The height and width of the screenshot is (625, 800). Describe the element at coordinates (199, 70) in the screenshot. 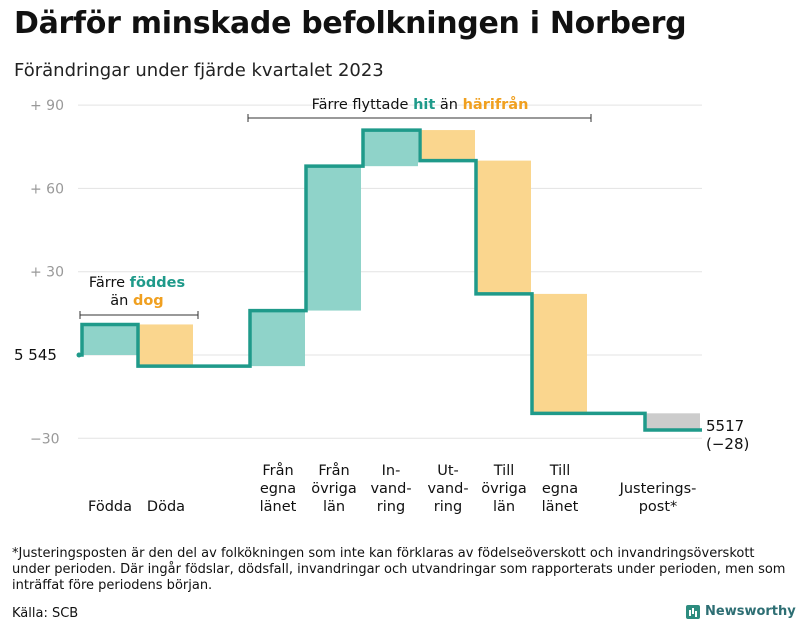

I see `chart-subtitle: Förändringar under fjärde kvartalet 2023` at that location.